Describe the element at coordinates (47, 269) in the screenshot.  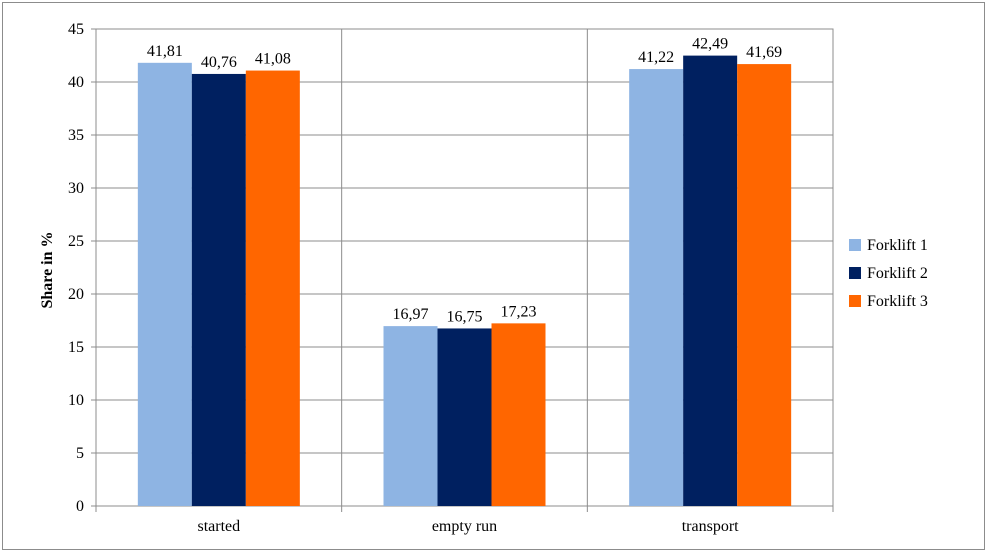
I see `y-axis-title: Share in %` at that location.